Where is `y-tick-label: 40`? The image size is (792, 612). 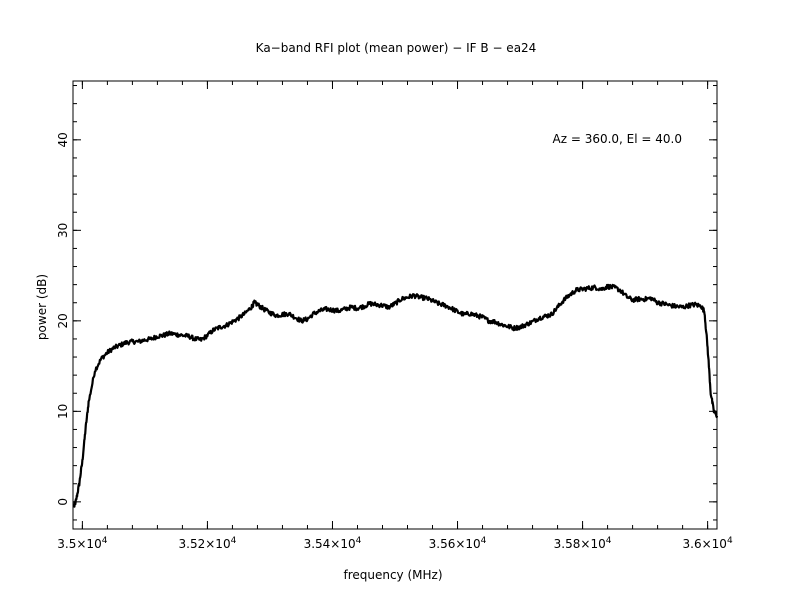 y-tick-label: 40 is located at coordinates (63, 139).